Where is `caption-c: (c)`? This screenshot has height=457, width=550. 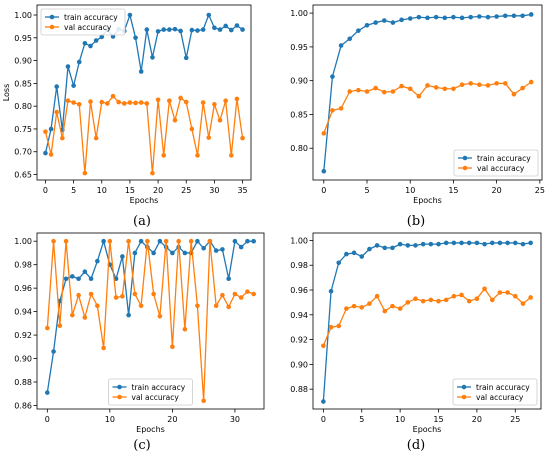
caption-c: (c) is located at coordinates (141, 445).